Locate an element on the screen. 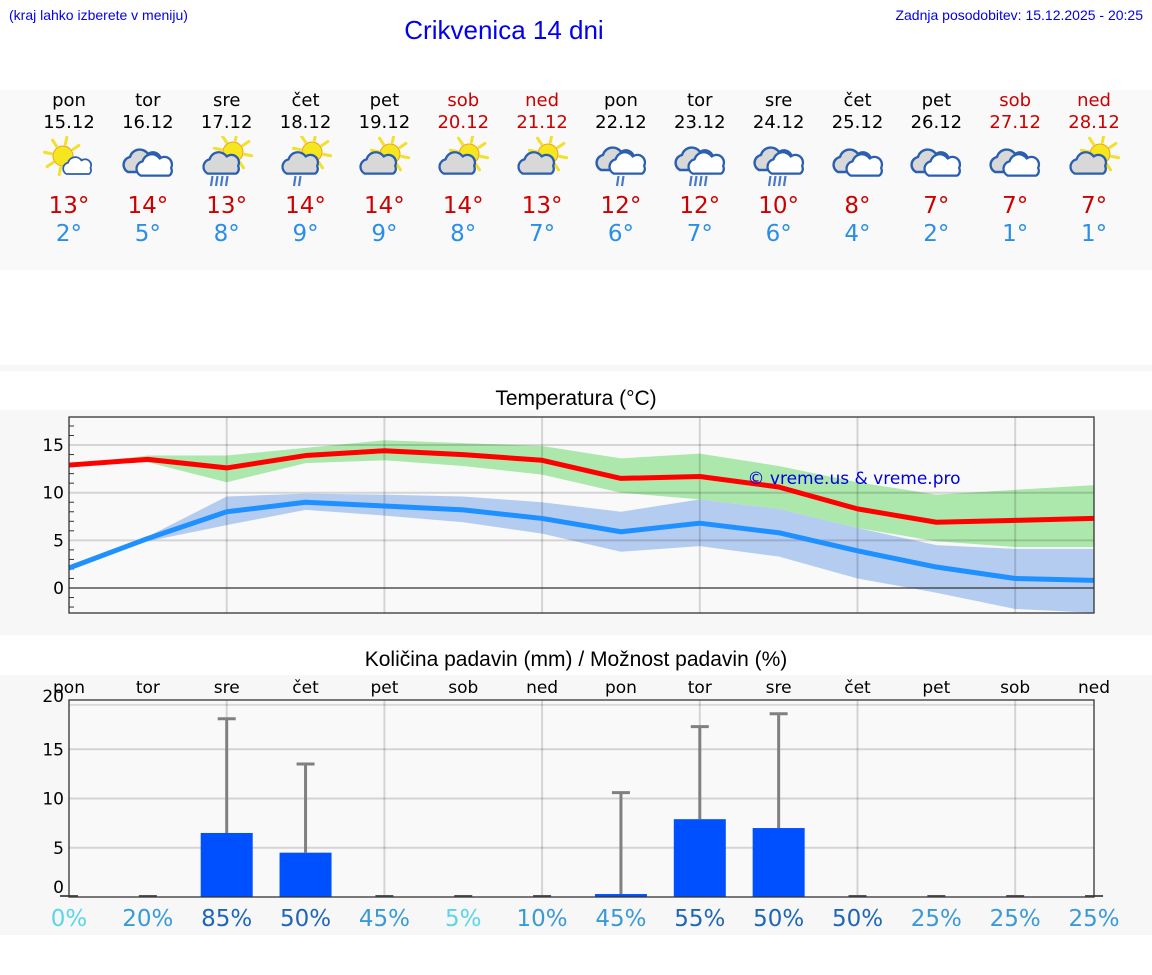  day-date: 28.12 is located at coordinates (1094, 122).